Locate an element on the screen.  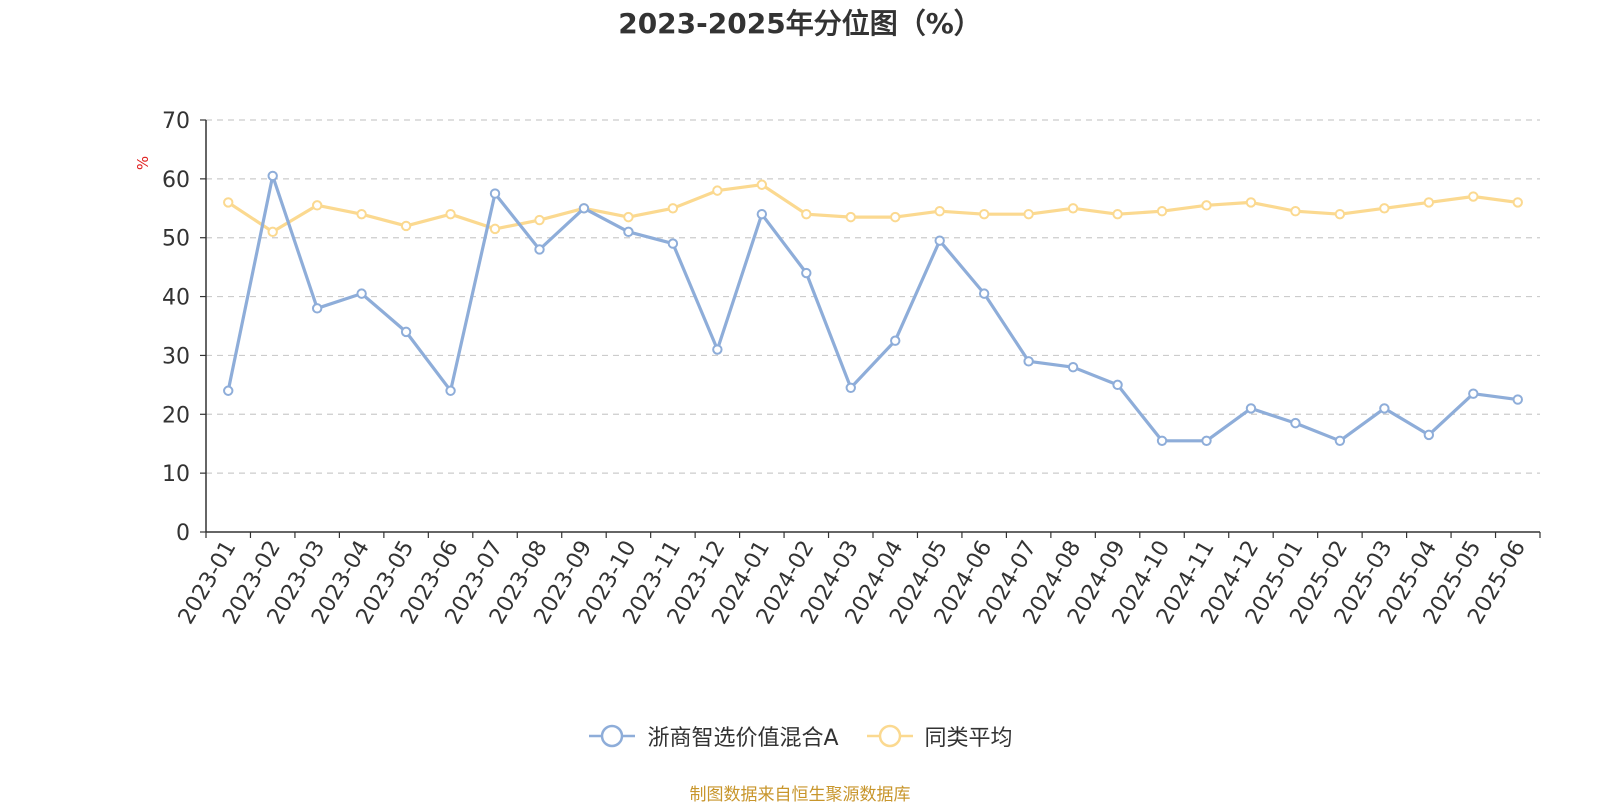
y-tick-label: 40 is located at coordinates (176, 298).